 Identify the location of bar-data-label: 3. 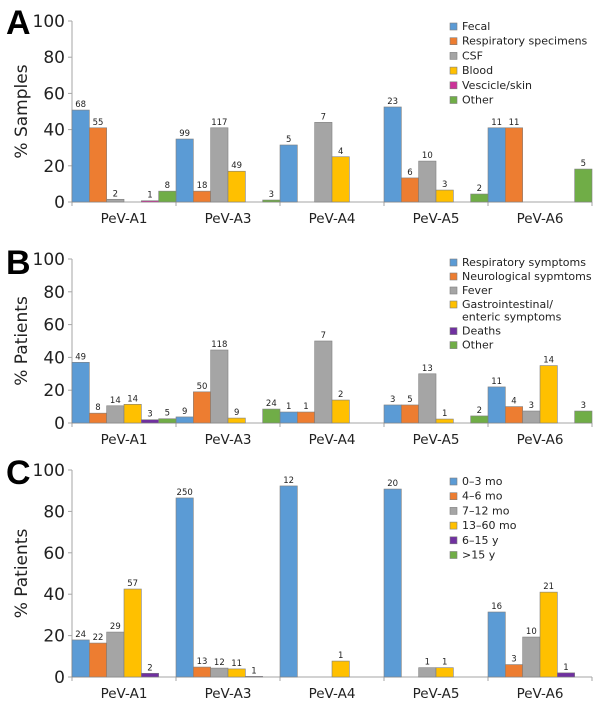
(271, 195).